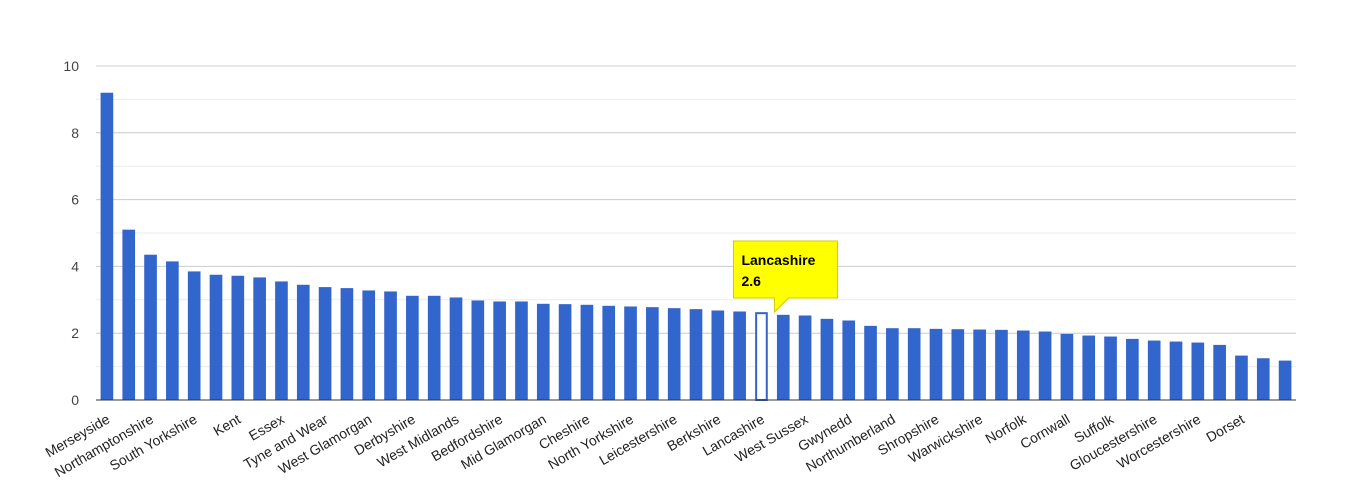 The width and height of the screenshot is (1350, 490). Describe the element at coordinates (71, 66) in the screenshot. I see `y-tick-label: 10` at that location.